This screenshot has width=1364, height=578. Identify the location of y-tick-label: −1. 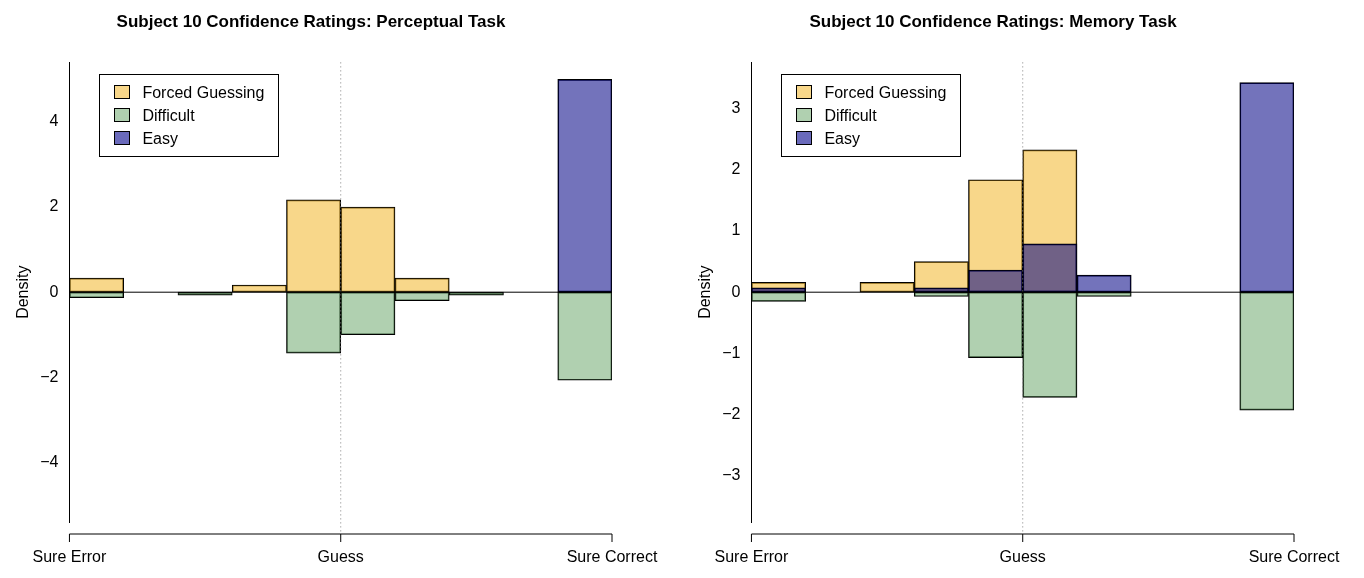
(731, 352).